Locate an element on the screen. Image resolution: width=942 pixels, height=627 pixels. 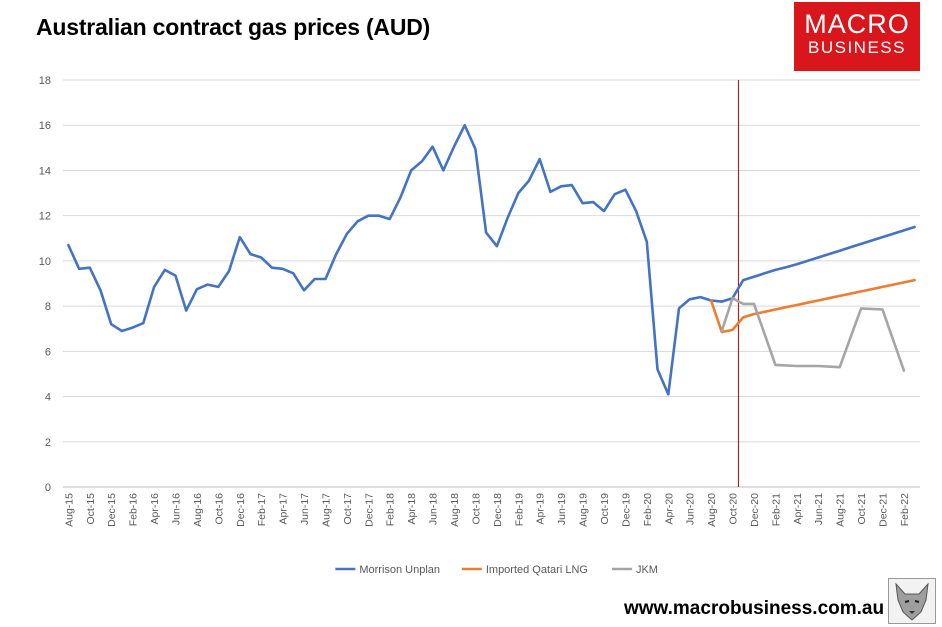
x-tick-label: Dec-16 is located at coordinates (241, 510).